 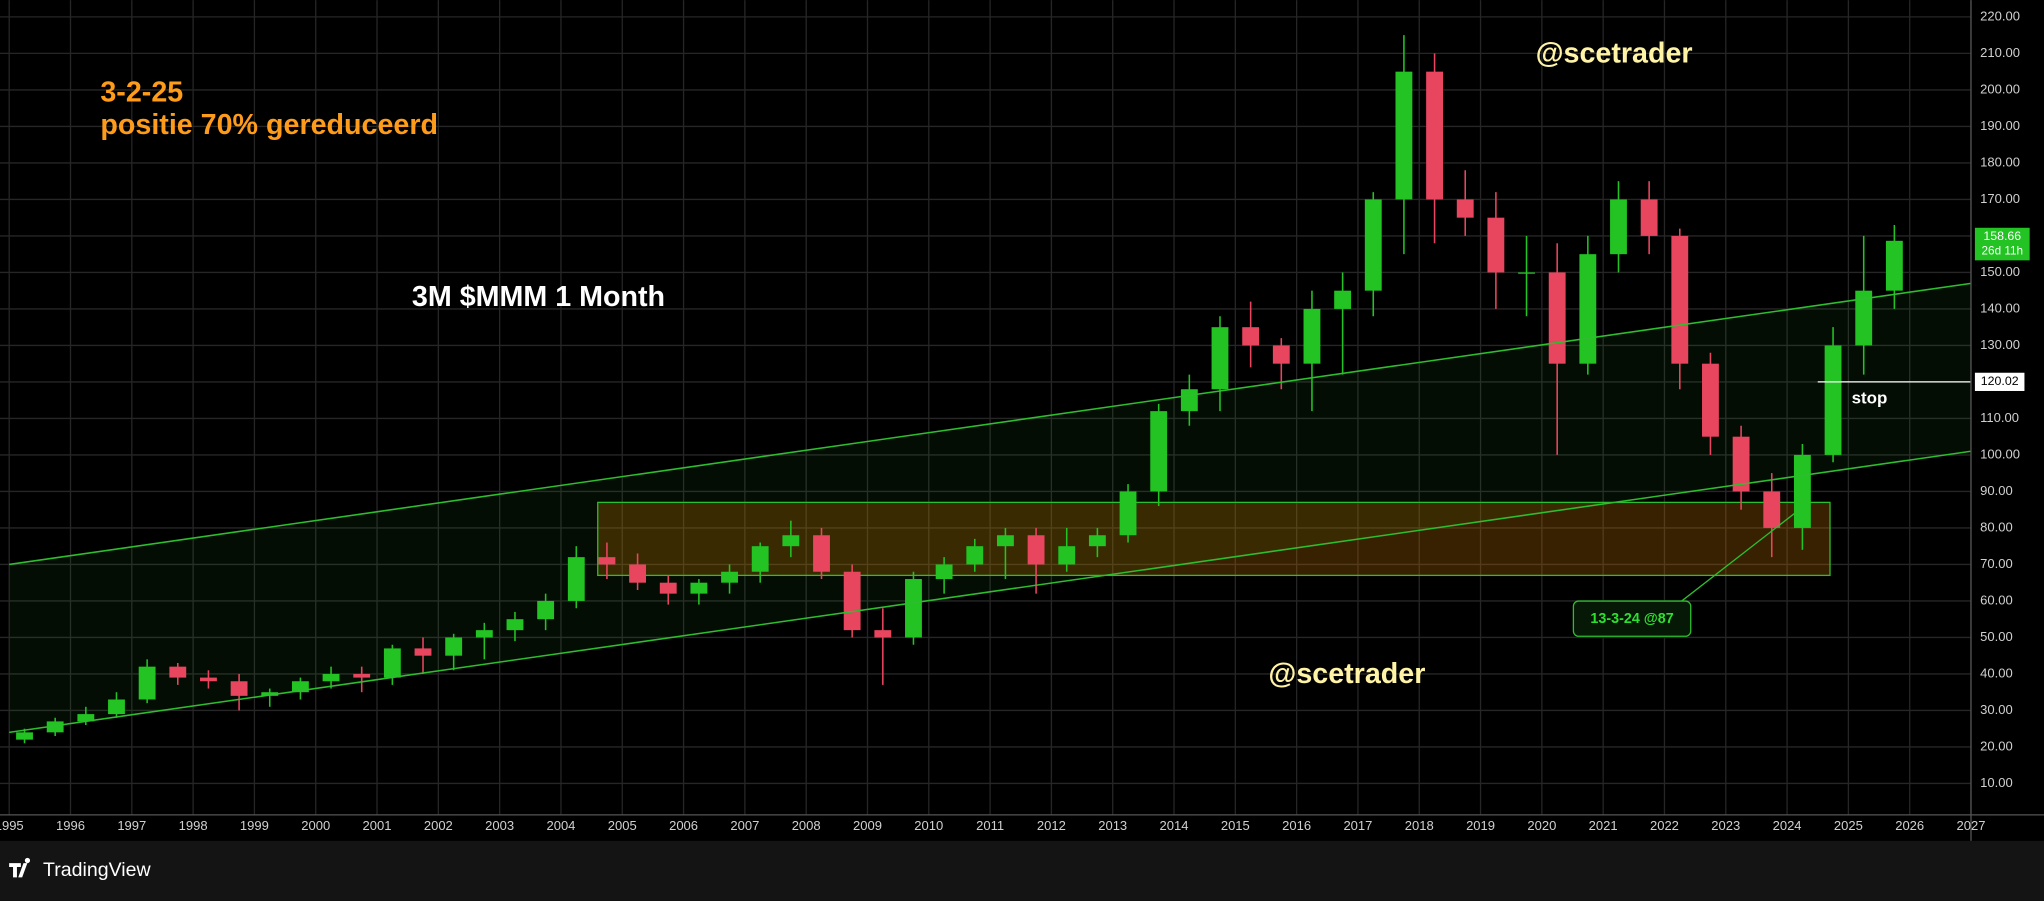 I want to click on x-tick-label: 2023, so click(x=1725, y=825).